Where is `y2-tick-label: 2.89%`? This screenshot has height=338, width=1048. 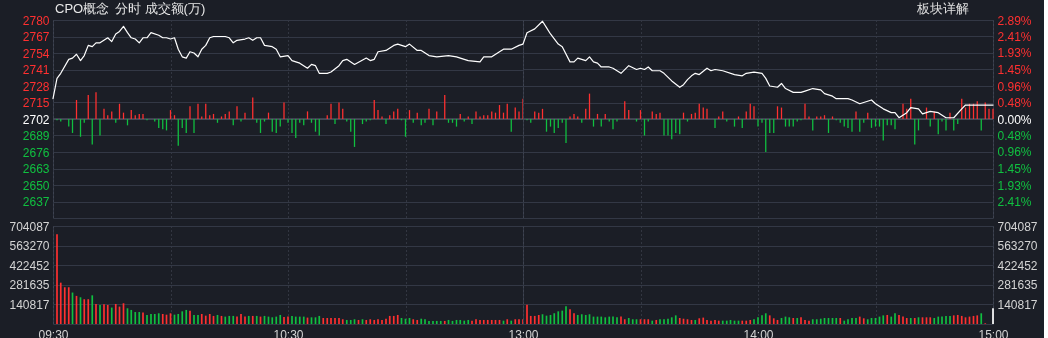 y2-tick-label: 2.89% is located at coordinates (1014, 20).